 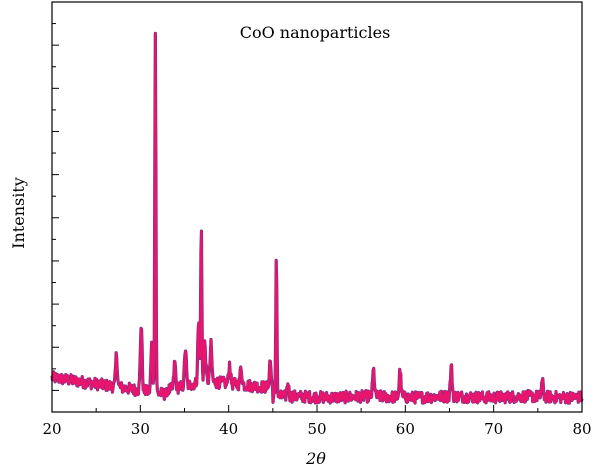 What do you see at coordinates (405, 429) in the screenshot?
I see `x-tick-label-60: 60` at bounding box center [405, 429].